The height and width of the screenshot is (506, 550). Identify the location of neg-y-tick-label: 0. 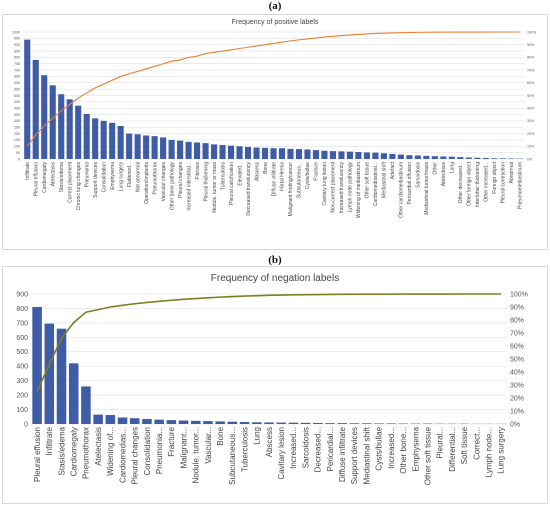
(26, 424).